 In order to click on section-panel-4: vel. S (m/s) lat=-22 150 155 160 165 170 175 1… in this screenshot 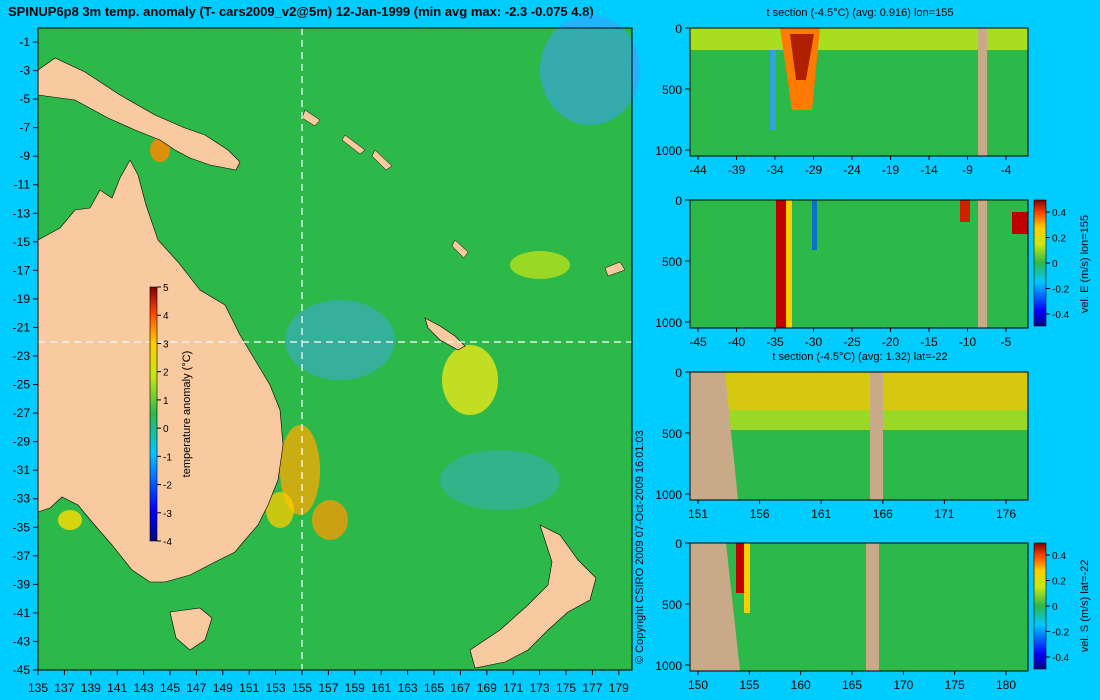, I will do `click(873, 614)`.